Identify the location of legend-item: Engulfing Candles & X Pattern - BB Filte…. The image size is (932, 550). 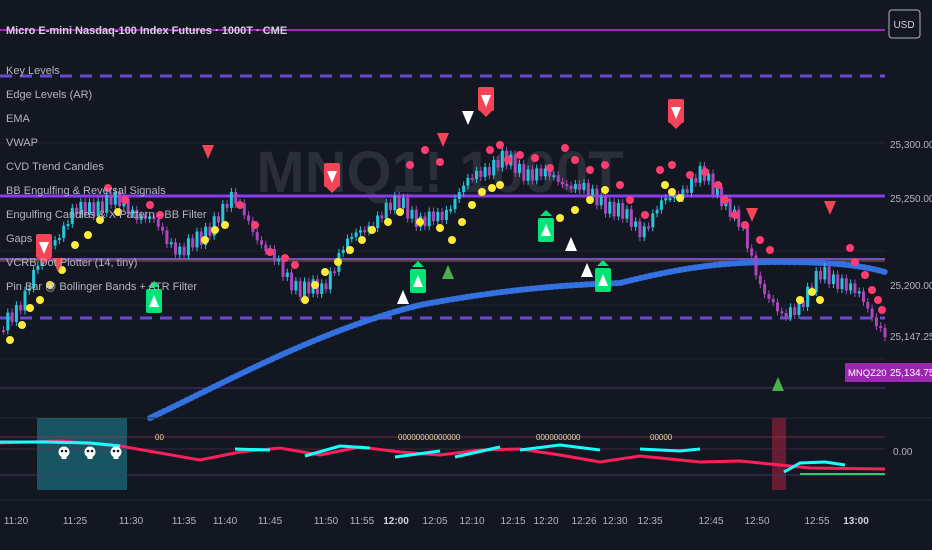
(106, 215).